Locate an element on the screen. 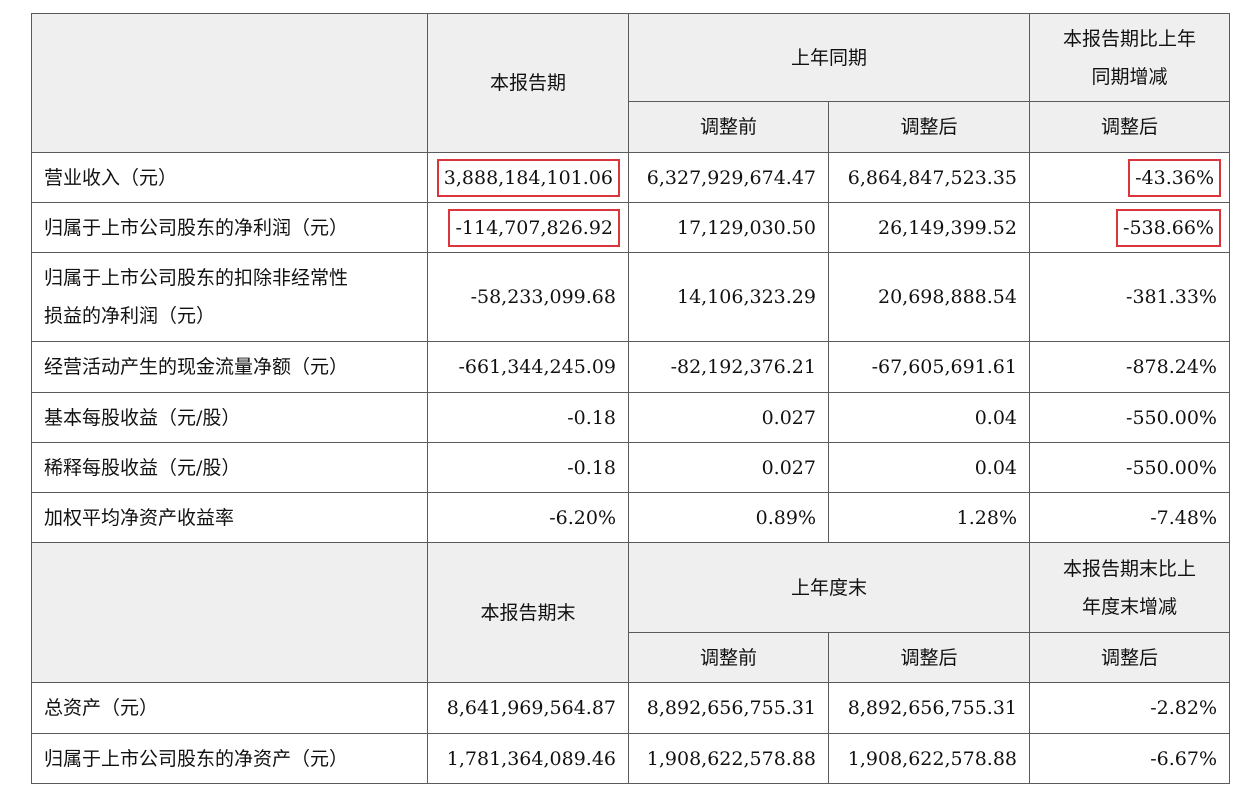  header-prior-year-end: 上年度末 is located at coordinates (829, 587).